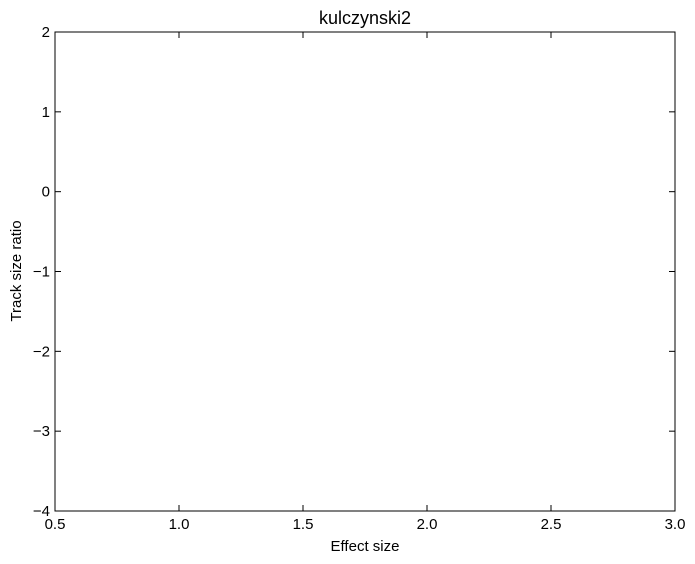  Describe the element at coordinates (41, 351) in the screenshot. I see `y-tick-label: −2` at that location.